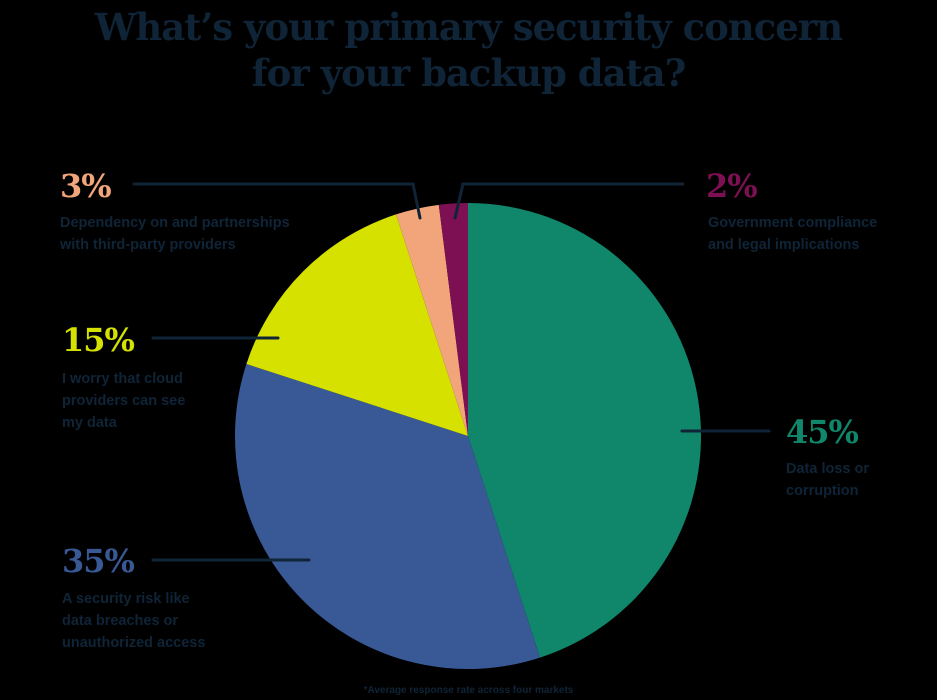 The height and width of the screenshot is (700, 937). Describe the element at coordinates (86, 186) in the screenshot. I see `label-3pct-value: 3%` at that location.